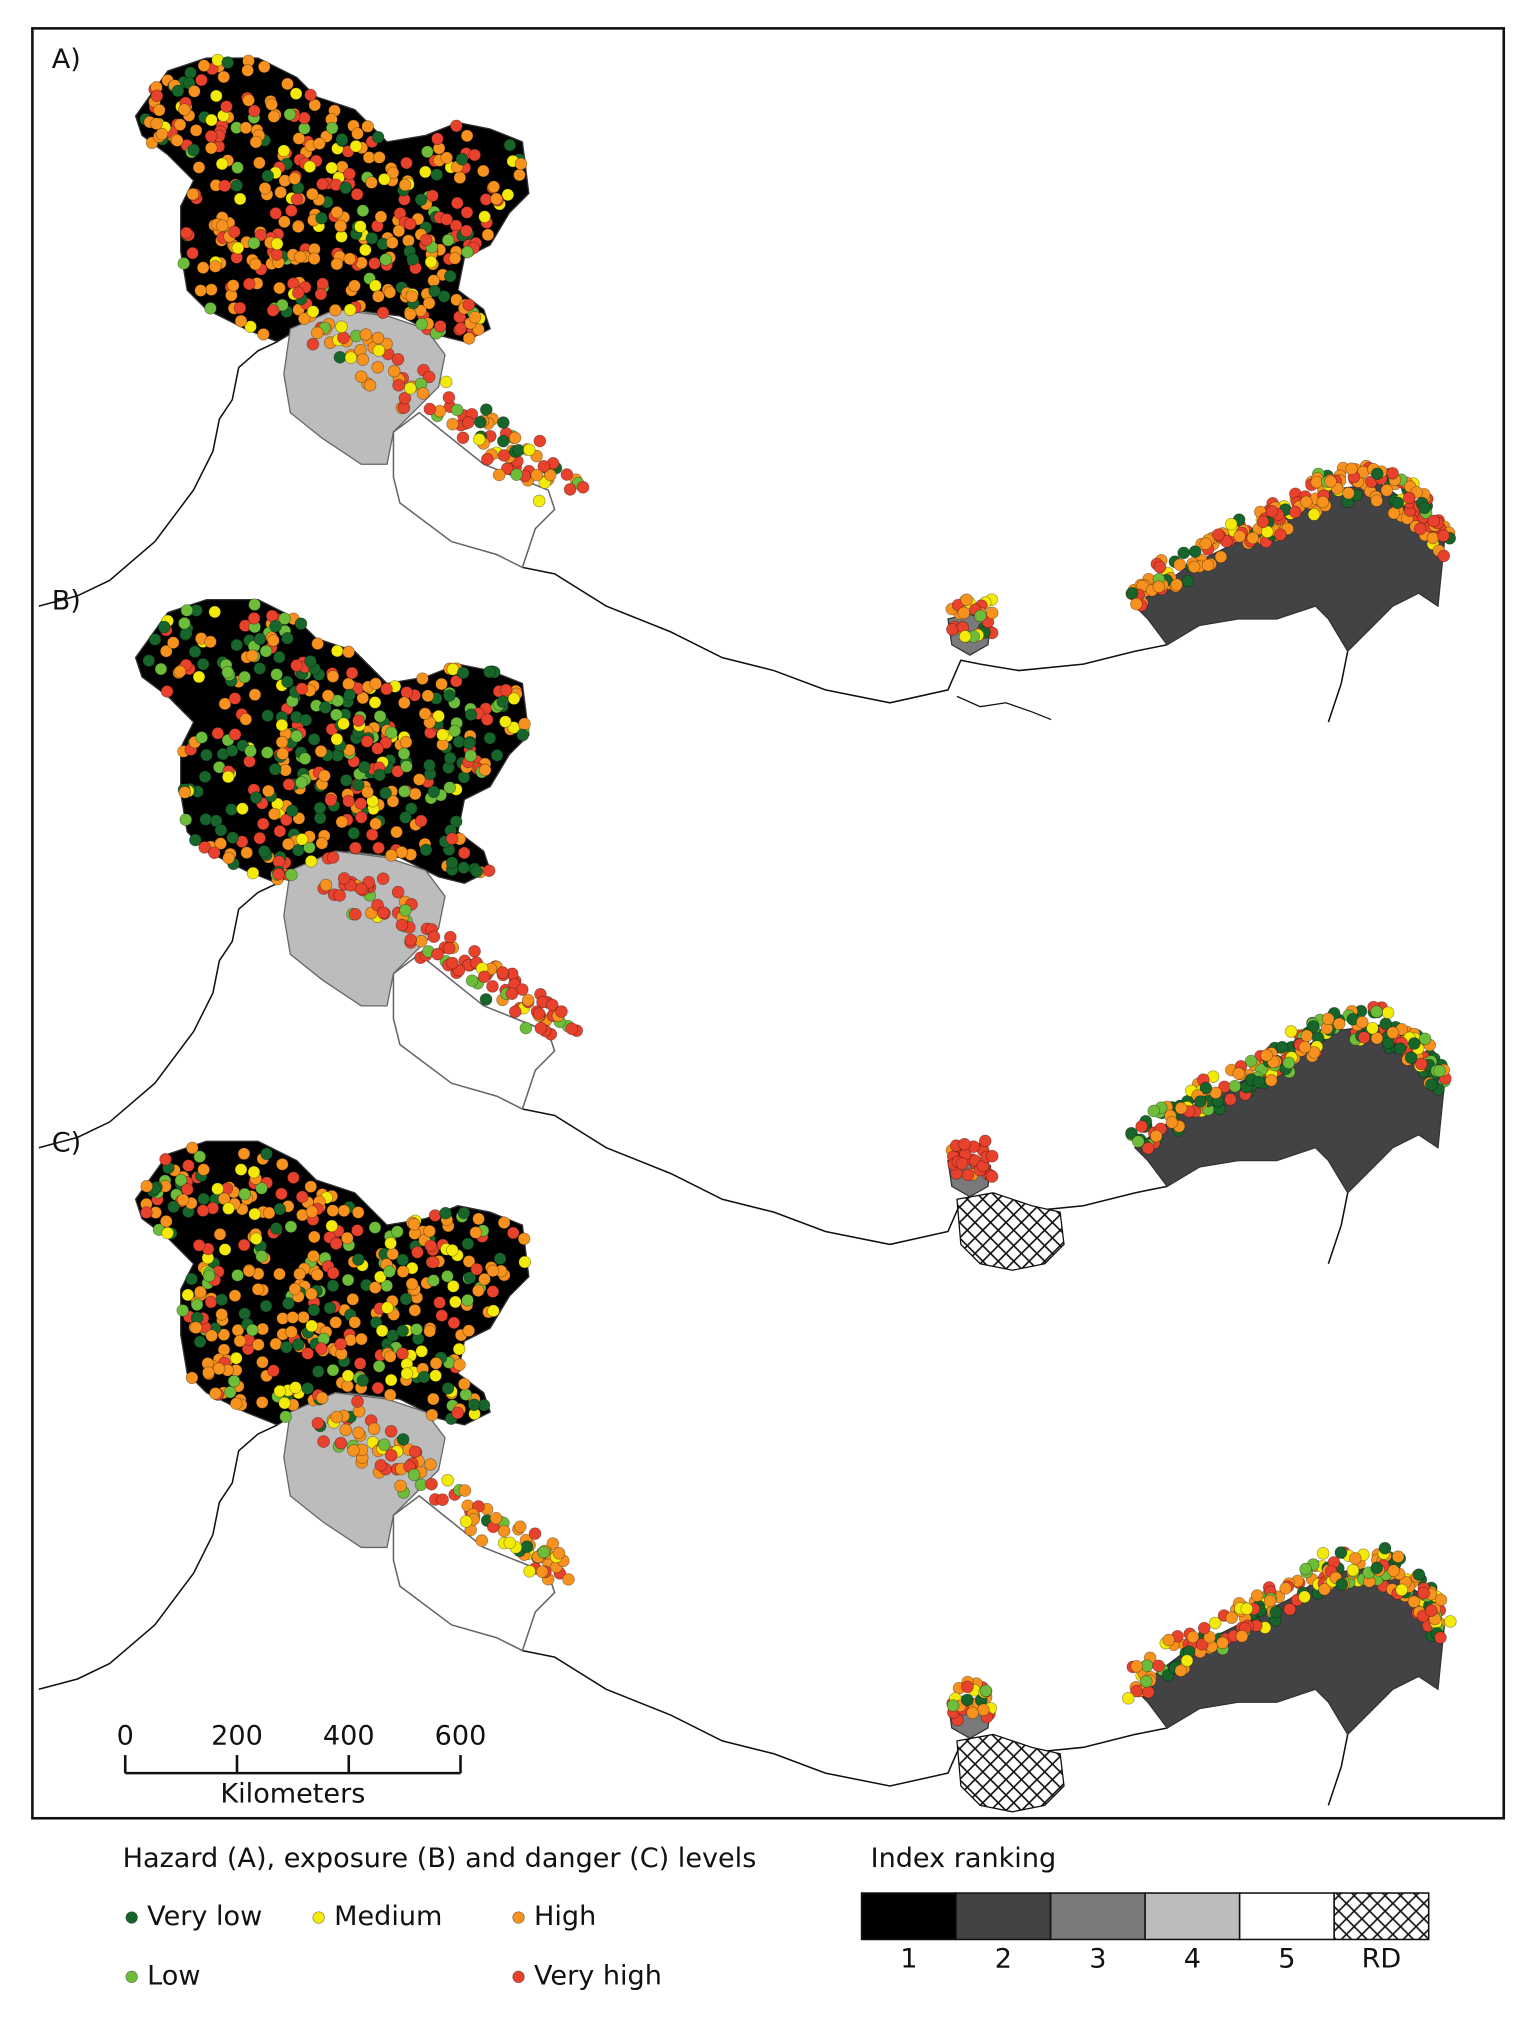 This screenshot has height=2022, width=1540. I want to click on legend-label: Medium, so click(388, 1916).